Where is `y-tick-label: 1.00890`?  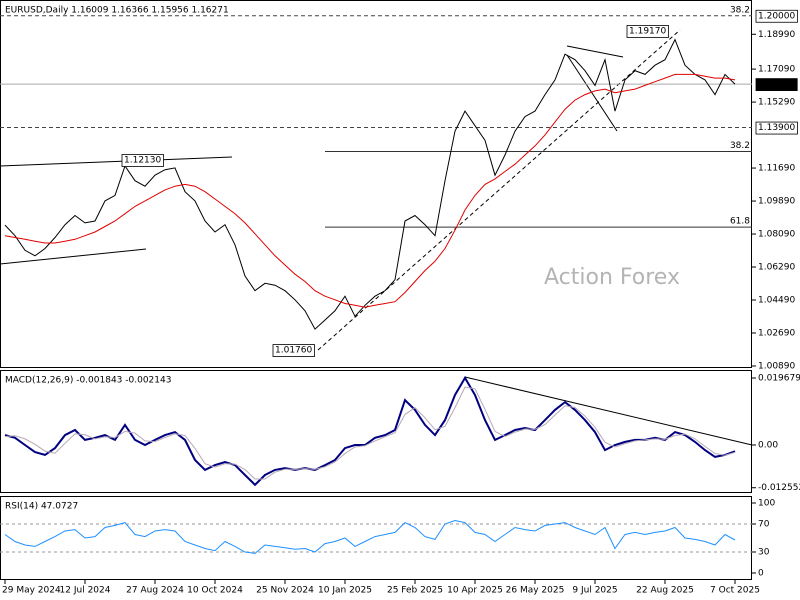 y-tick-label: 1.00890 is located at coordinates (776, 366).